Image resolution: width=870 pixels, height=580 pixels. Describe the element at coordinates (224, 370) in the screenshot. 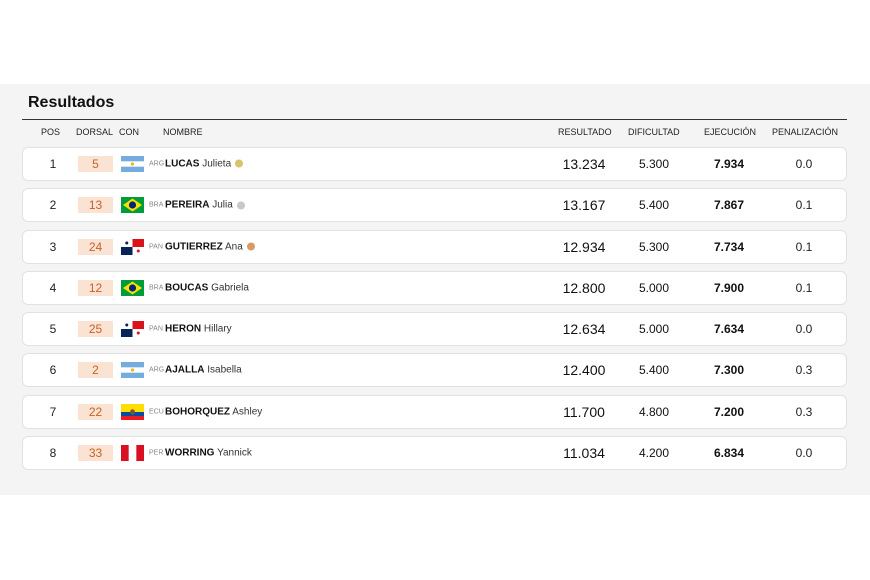

I see `athlete-given-name: Isabella` at that location.